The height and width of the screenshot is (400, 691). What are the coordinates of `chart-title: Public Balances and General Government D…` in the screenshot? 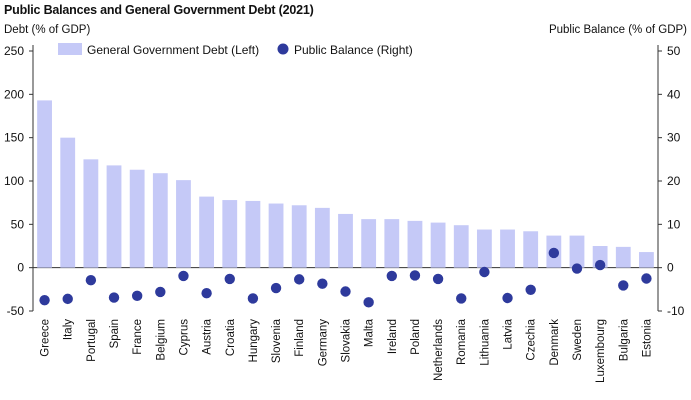 It's located at (159, 10).